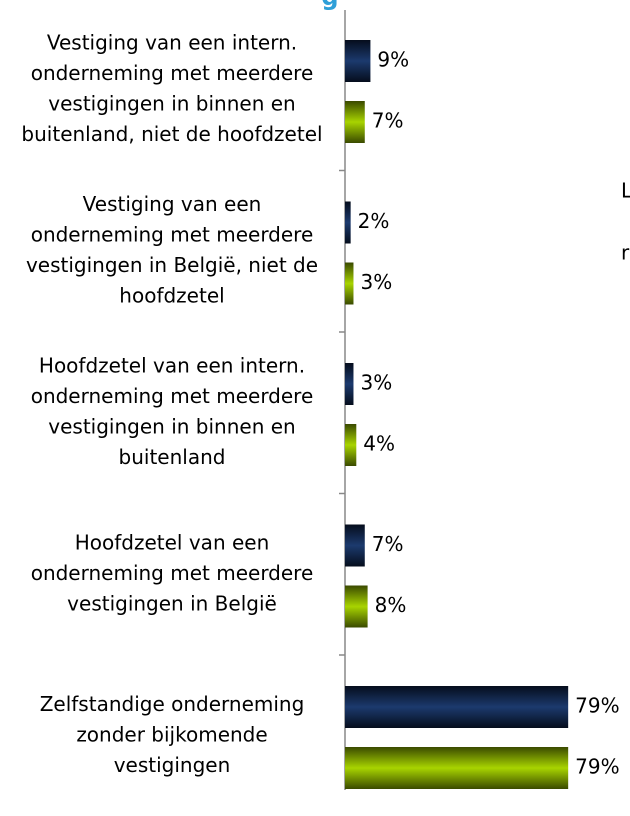 Image resolution: width=630 pixels, height=816 pixels. Describe the element at coordinates (172, 704) in the screenshot. I see `category-label: Zelfstandige onderneming` at that location.